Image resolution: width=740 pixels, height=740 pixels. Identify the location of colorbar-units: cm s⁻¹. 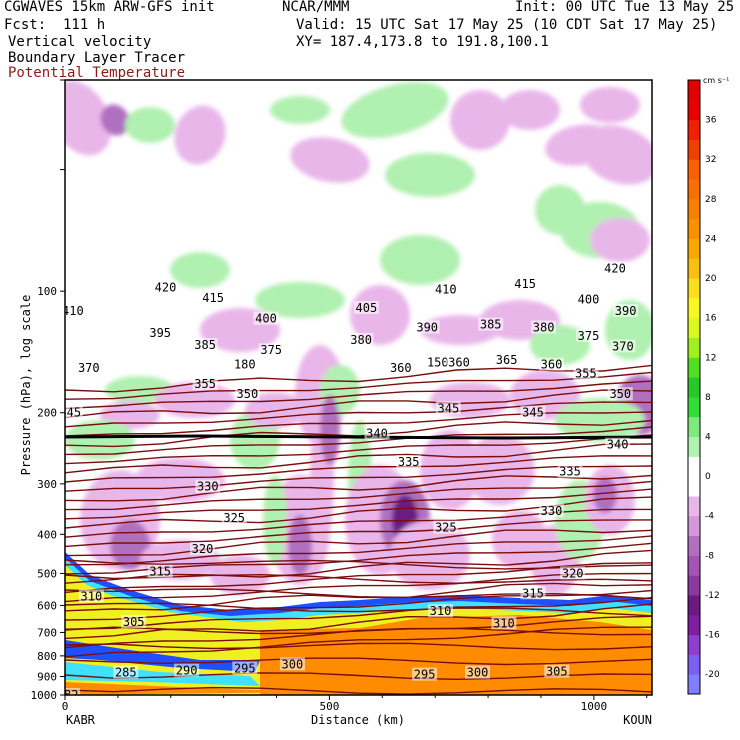
(716, 80).